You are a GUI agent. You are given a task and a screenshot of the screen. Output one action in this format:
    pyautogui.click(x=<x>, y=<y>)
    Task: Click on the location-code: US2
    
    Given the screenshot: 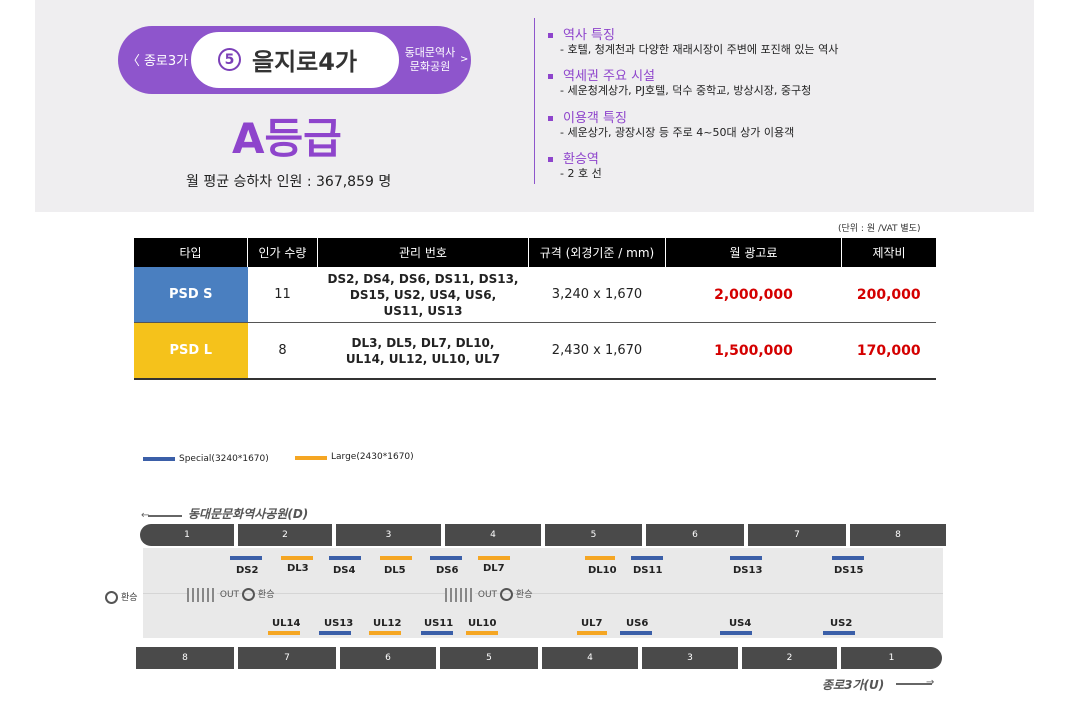 What is the action you would take?
    pyautogui.click(x=841, y=623)
    